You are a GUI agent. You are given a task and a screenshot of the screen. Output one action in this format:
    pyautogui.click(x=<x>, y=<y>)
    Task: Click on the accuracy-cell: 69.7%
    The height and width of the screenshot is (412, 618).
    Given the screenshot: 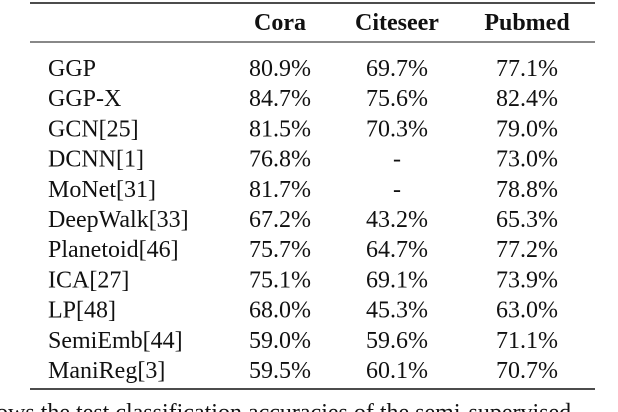 What is the action you would take?
    pyautogui.click(x=397, y=69)
    